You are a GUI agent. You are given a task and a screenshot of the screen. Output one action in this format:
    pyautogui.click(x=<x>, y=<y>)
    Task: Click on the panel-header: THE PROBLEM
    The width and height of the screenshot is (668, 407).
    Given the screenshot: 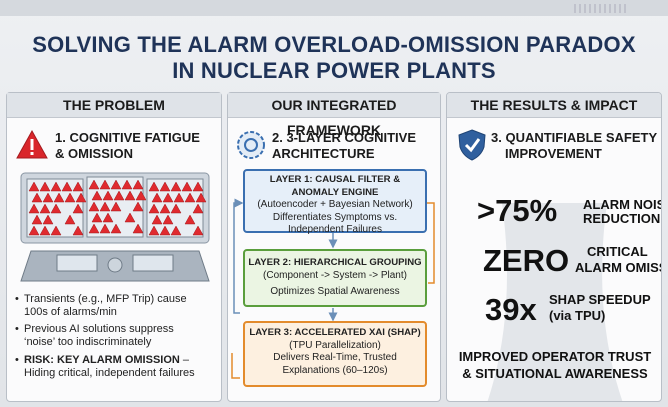 What is the action you would take?
    pyautogui.click(x=114, y=105)
    